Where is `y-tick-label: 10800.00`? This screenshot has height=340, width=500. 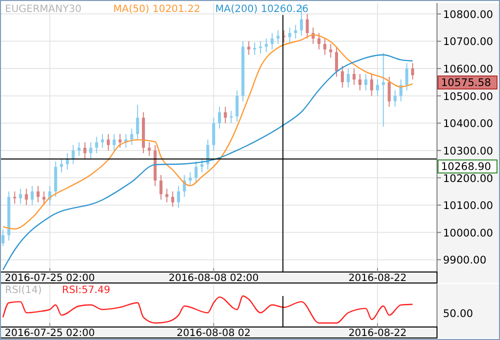
y-tick-label: 10800.00 is located at coordinates (468, 14).